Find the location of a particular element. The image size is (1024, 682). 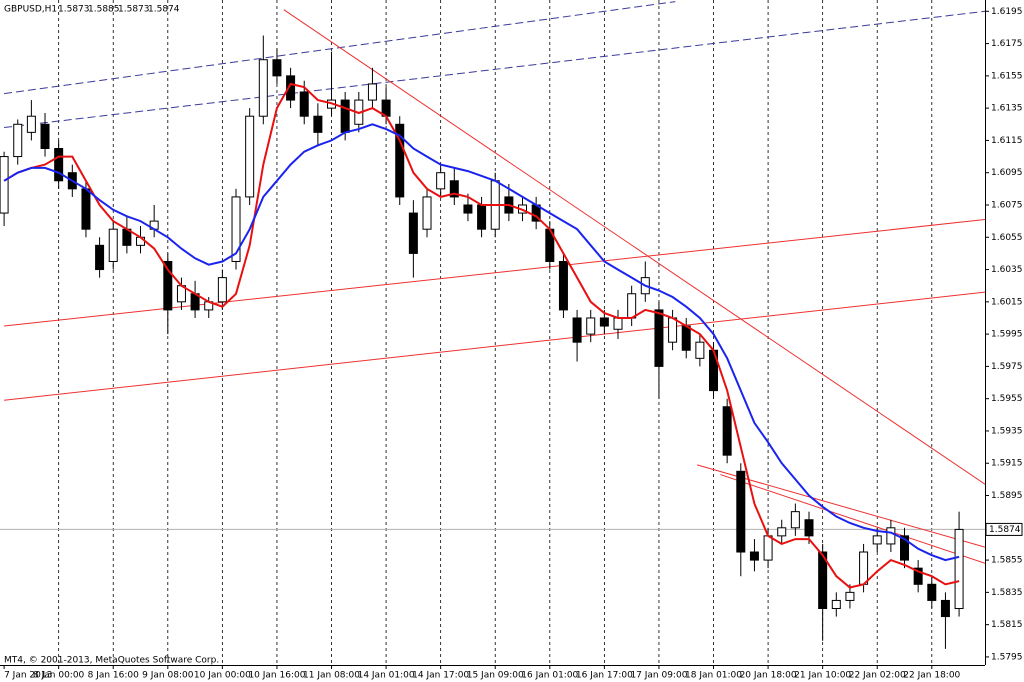

quote-open: 1.5873 is located at coordinates (74, 10).